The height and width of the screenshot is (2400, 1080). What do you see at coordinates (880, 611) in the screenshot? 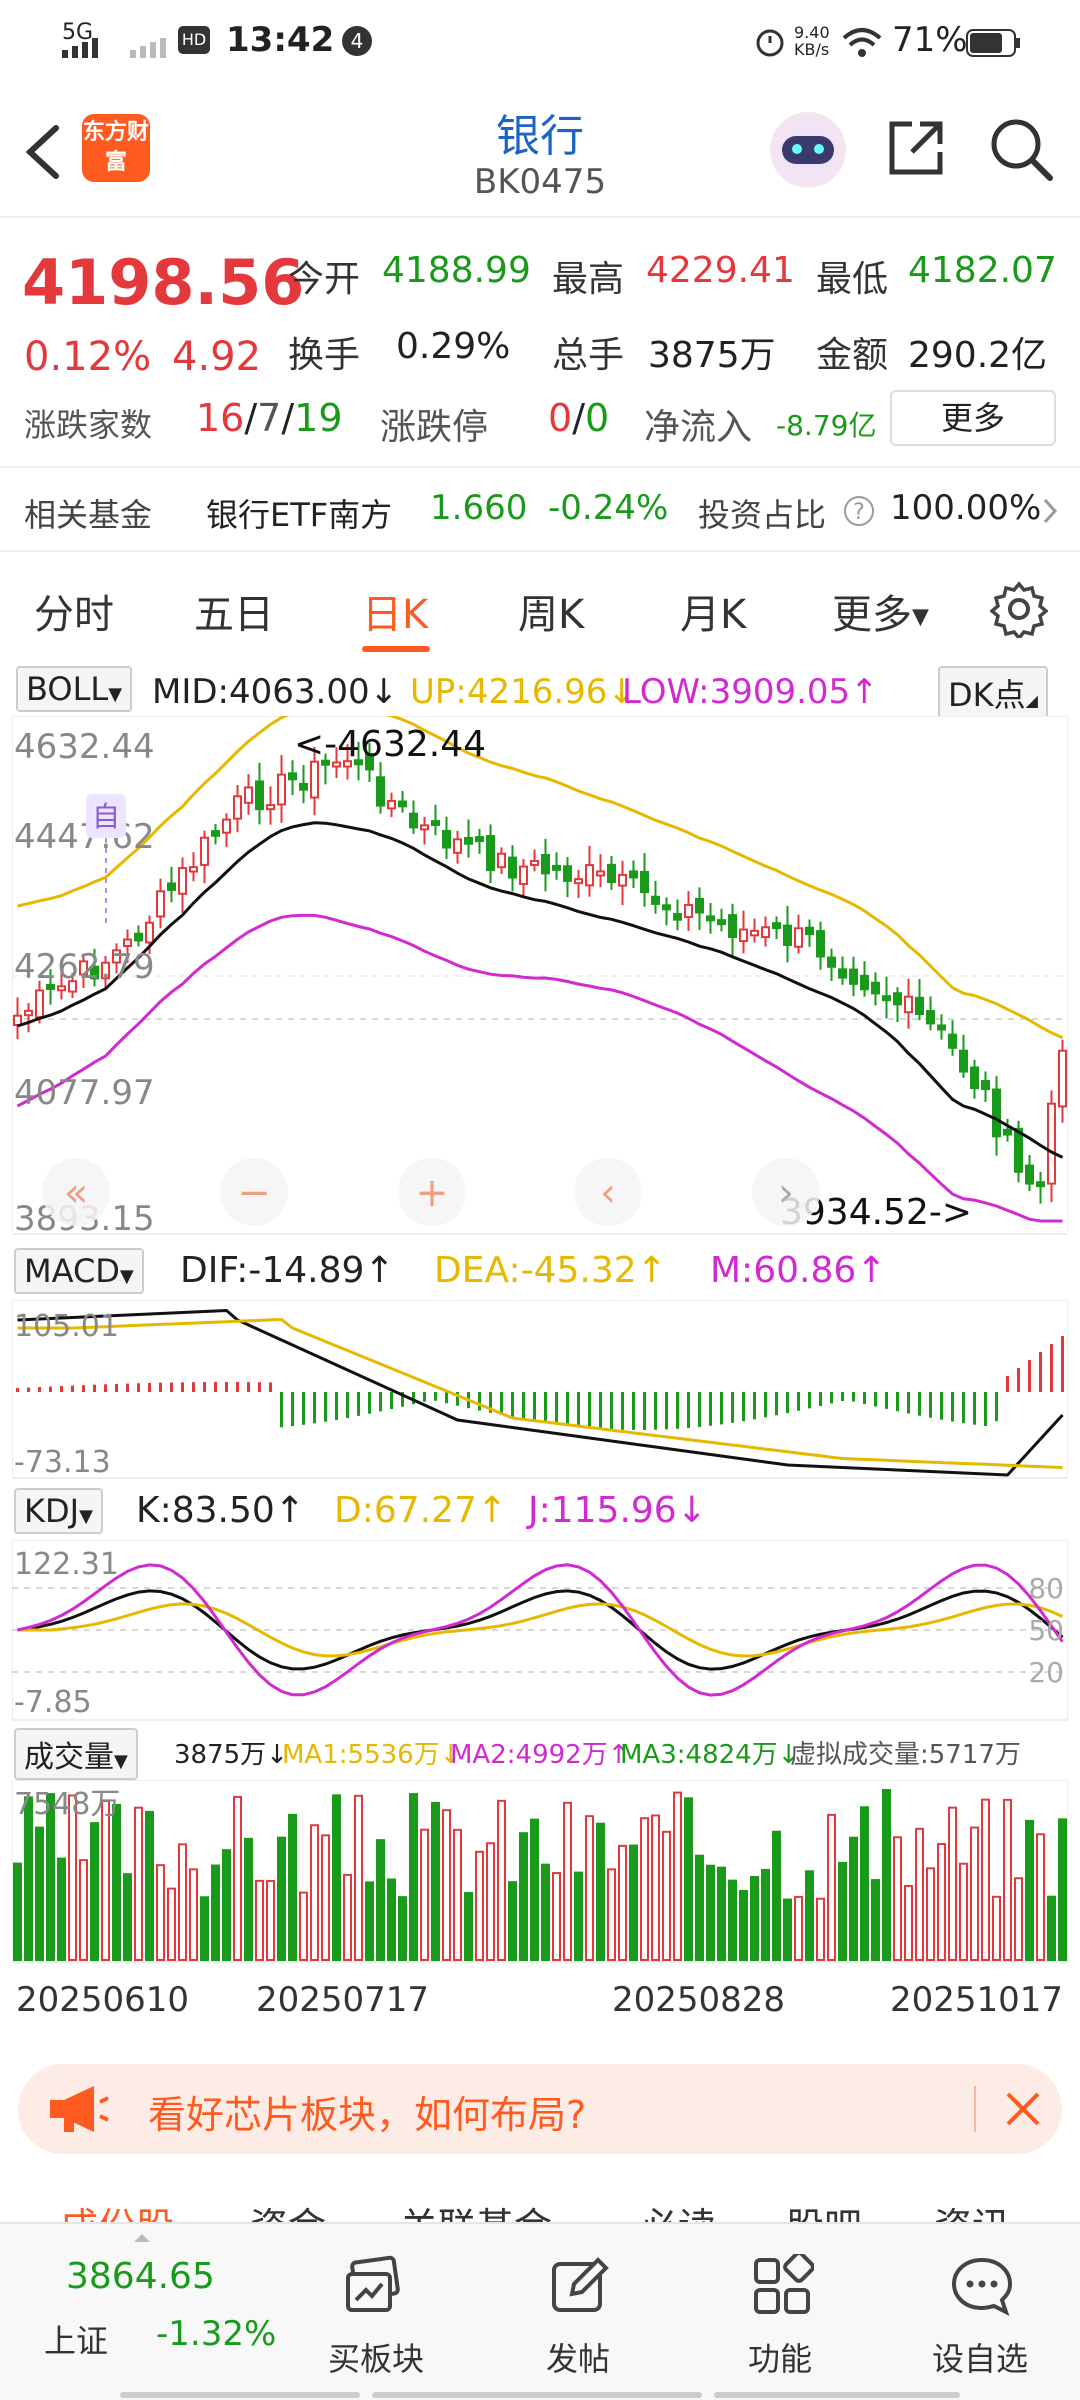
I see `tab-more: 更多▼` at bounding box center [880, 611].